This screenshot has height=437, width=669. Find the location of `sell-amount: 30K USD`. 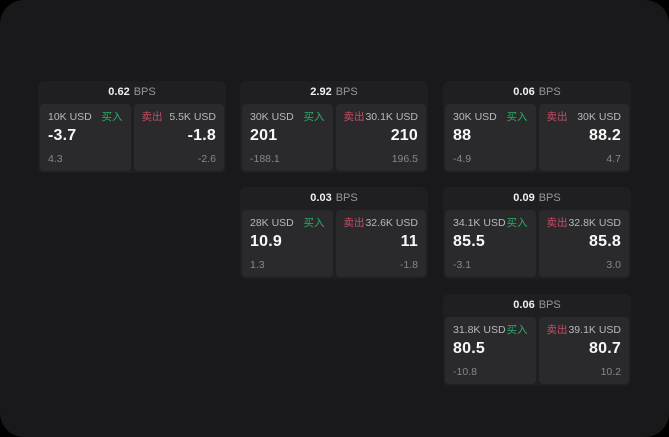

sell-amount: 30K USD is located at coordinates (599, 117).